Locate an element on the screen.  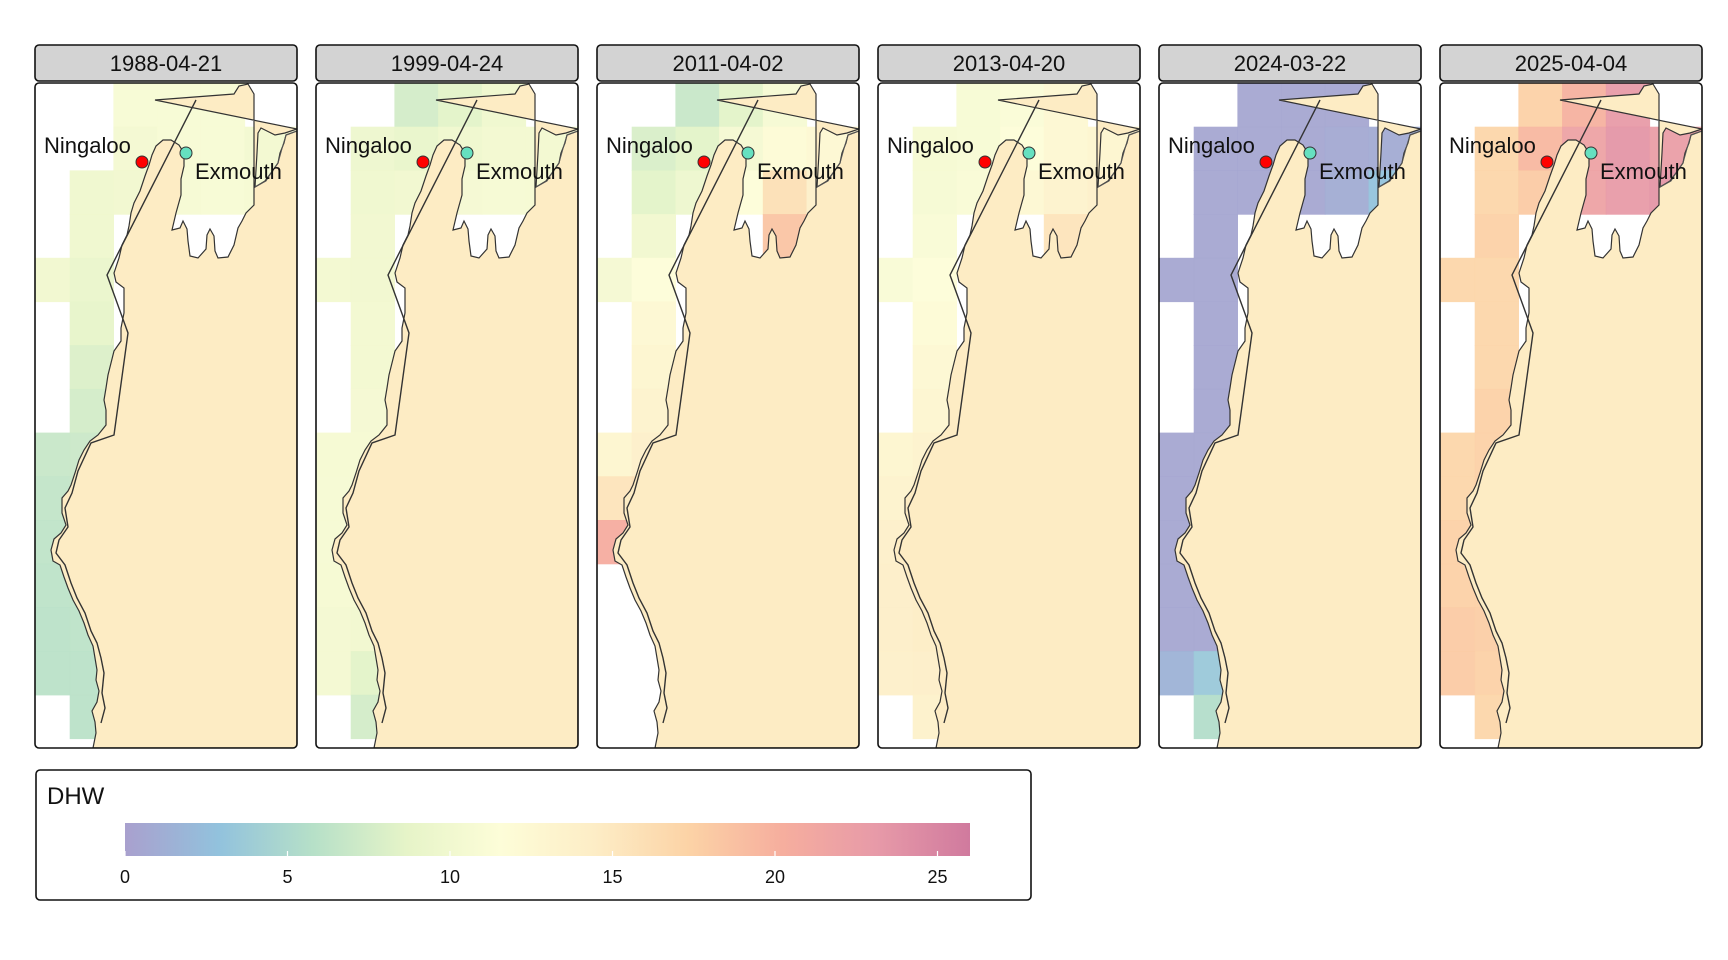
map-panel: 2011-04-02 Ningaloo Exmouth is located at coordinates (728, 396).